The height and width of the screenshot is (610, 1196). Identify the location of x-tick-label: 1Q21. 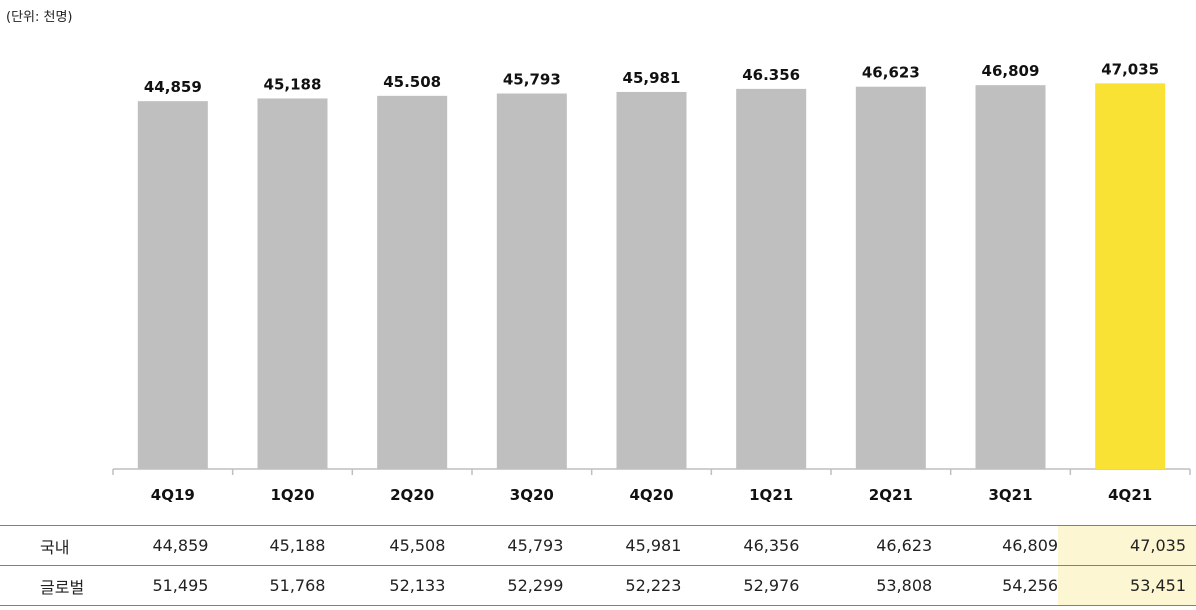
(771, 495).